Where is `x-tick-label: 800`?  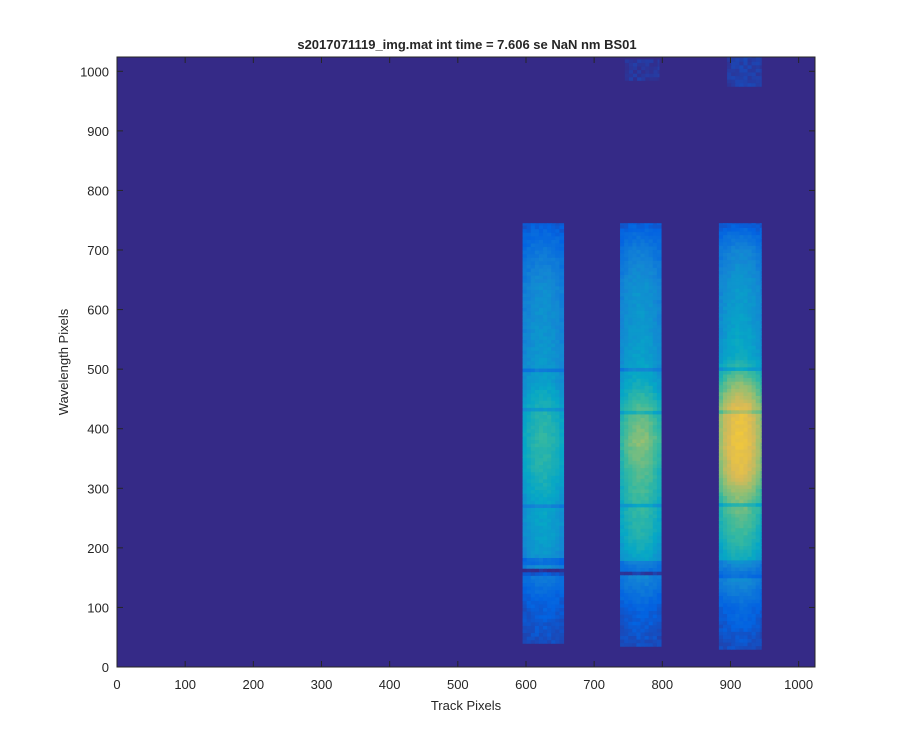 x-tick-label: 800 is located at coordinates (662, 684).